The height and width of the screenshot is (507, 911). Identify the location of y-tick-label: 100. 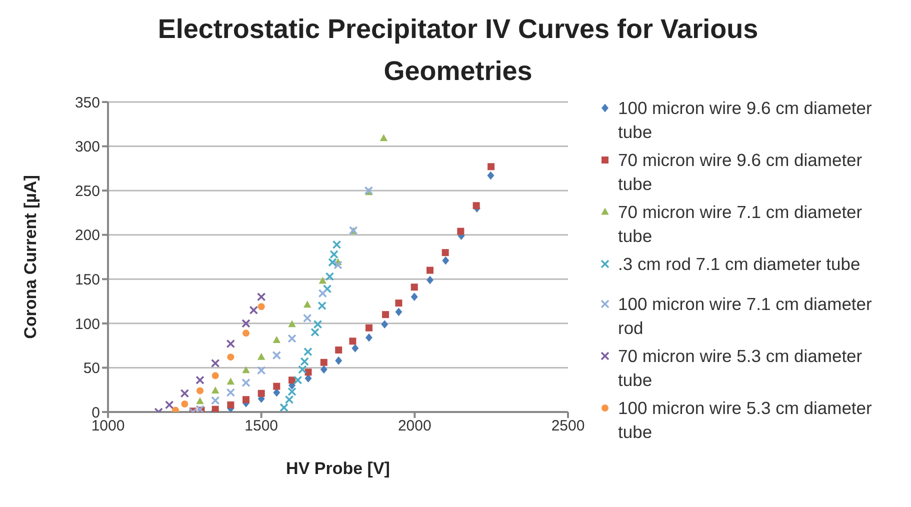
(87, 324).